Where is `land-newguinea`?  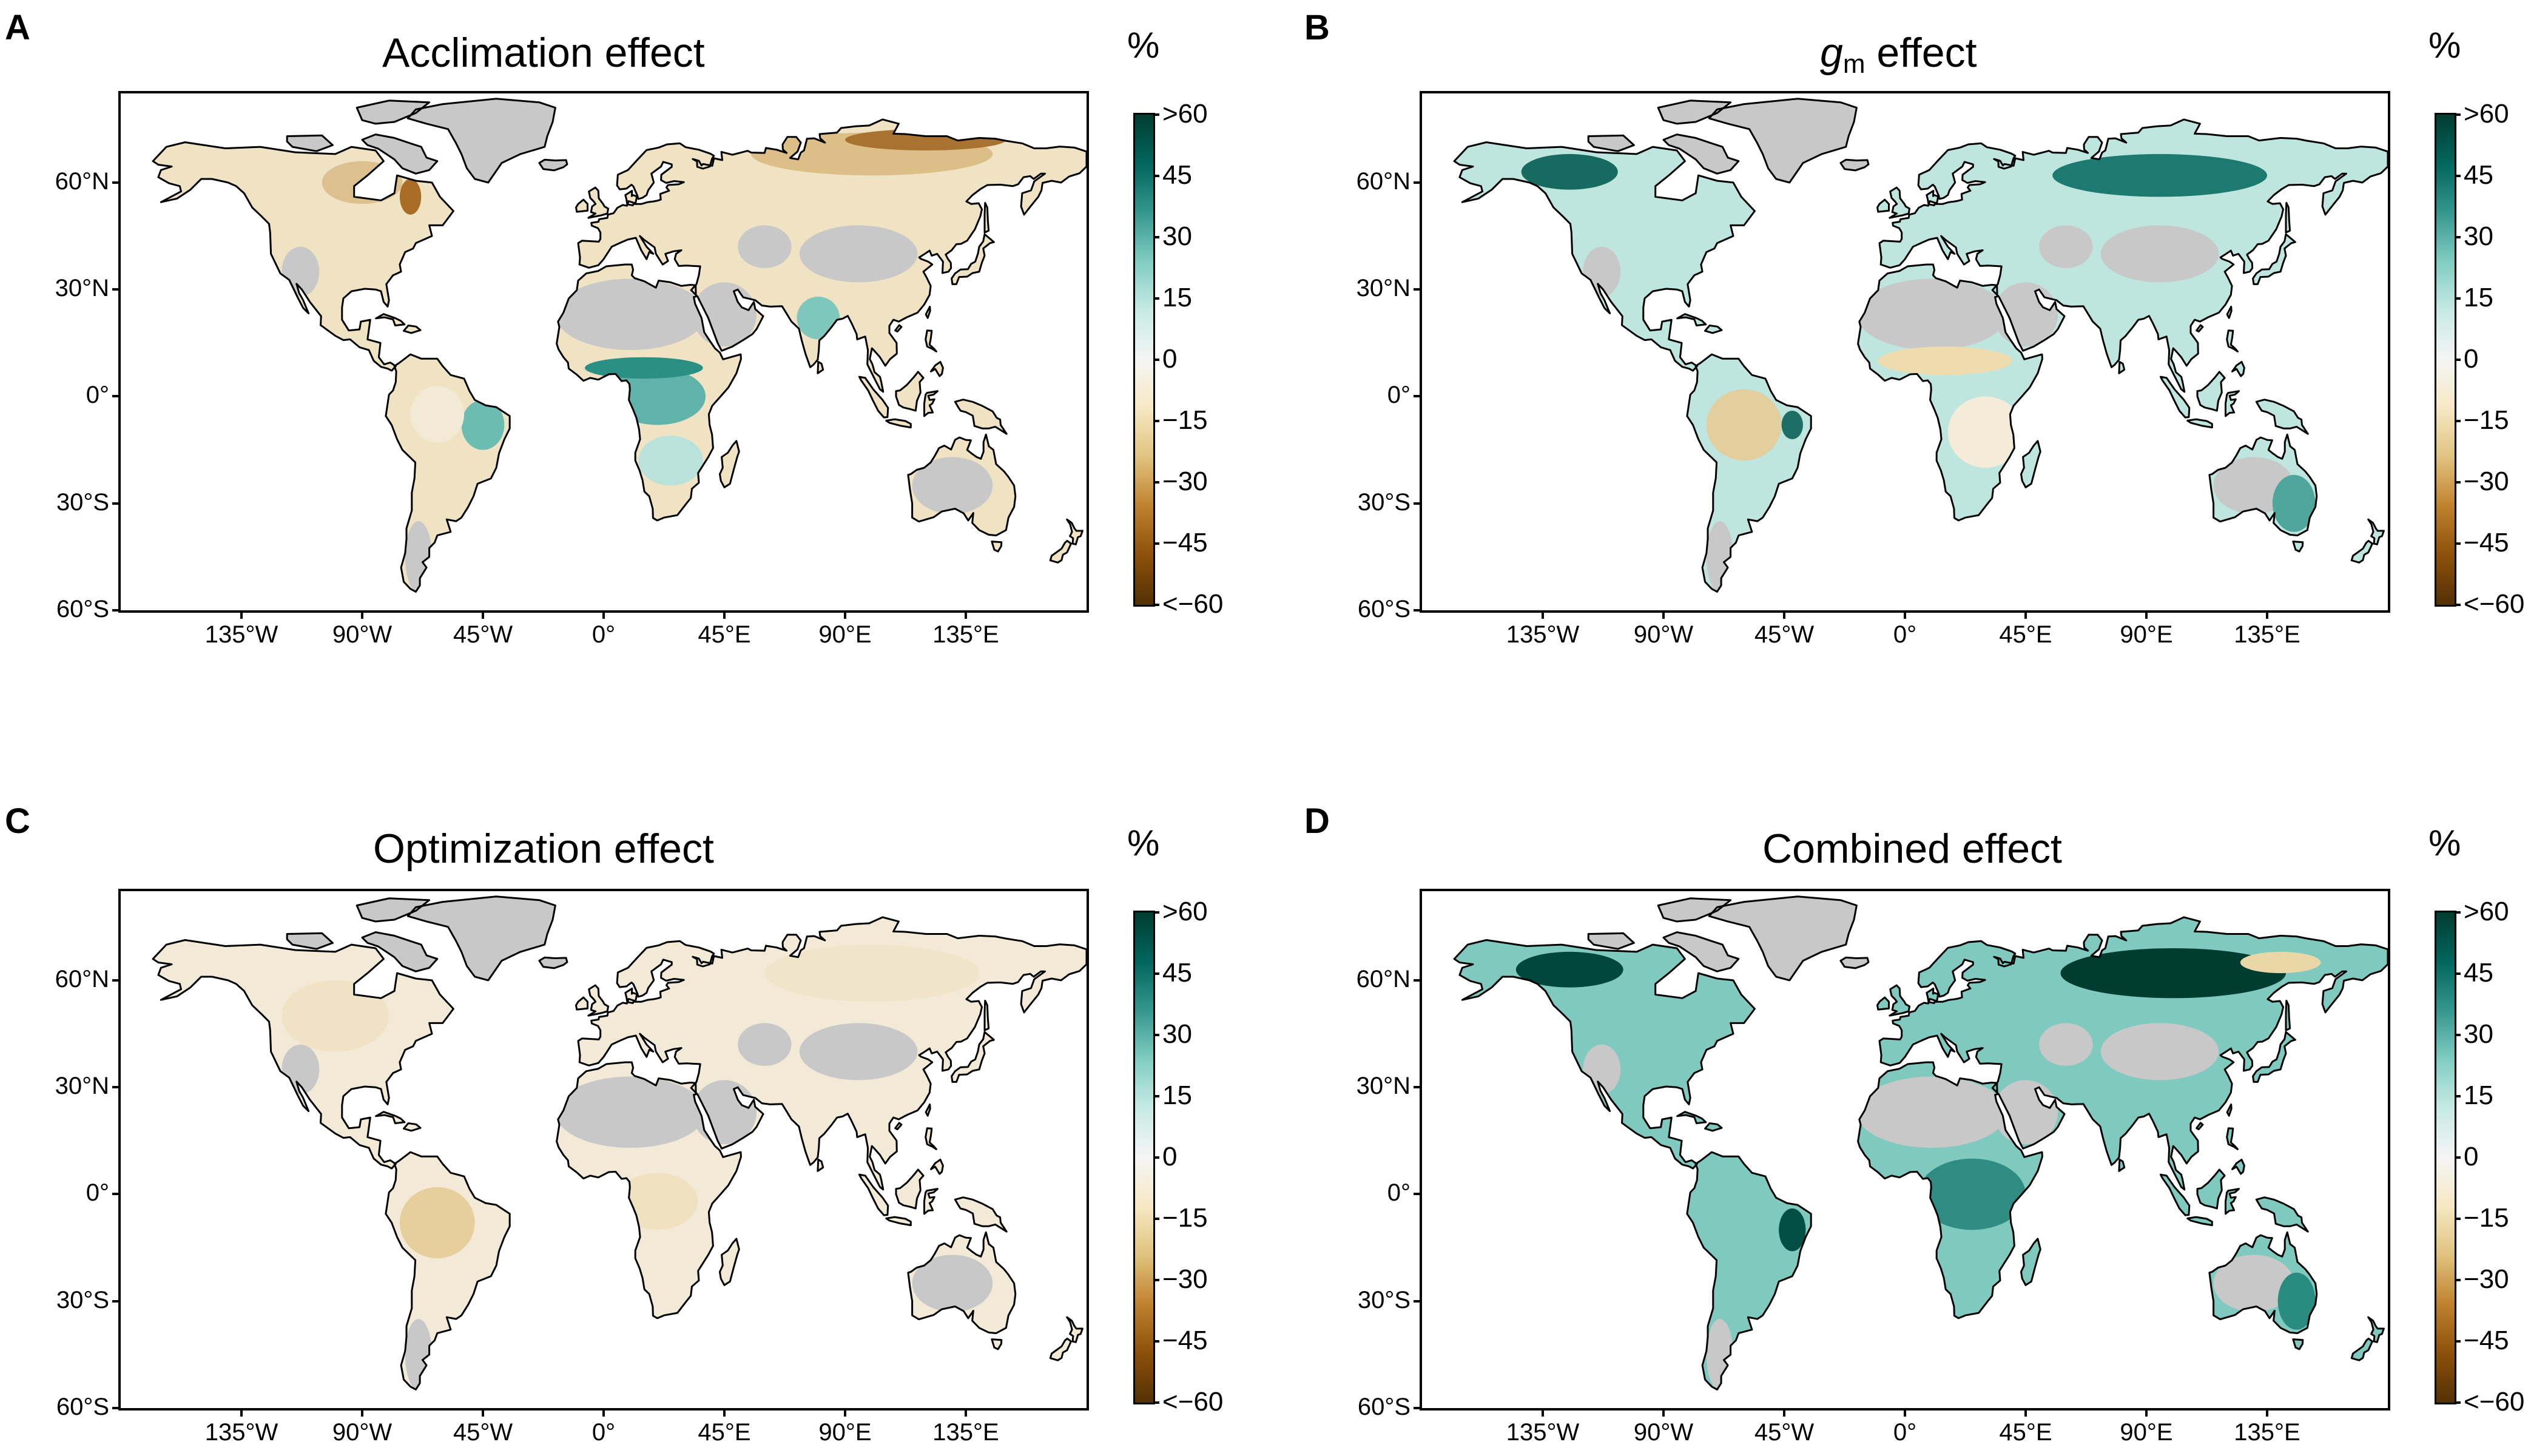 land-newguinea is located at coordinates (981, 1214).